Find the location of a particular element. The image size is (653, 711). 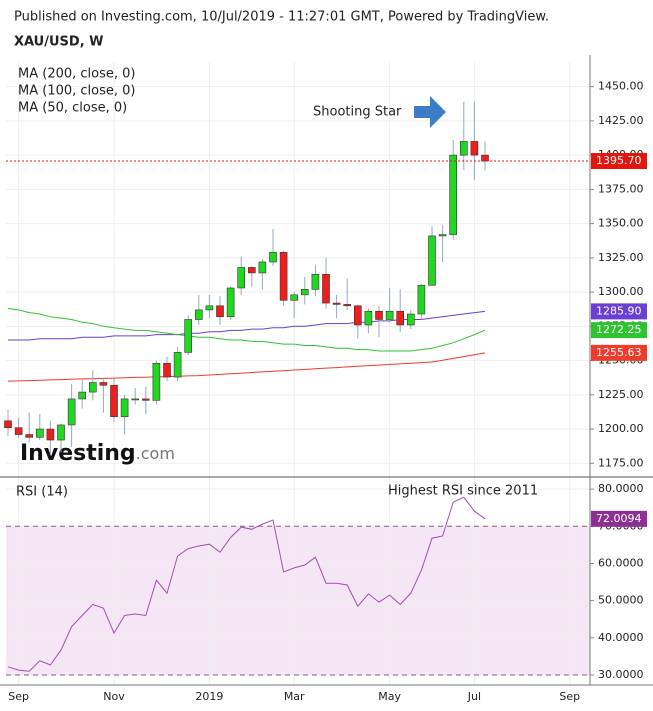

price-tag-label: 1285.90 is located at coordinates (619, 310).